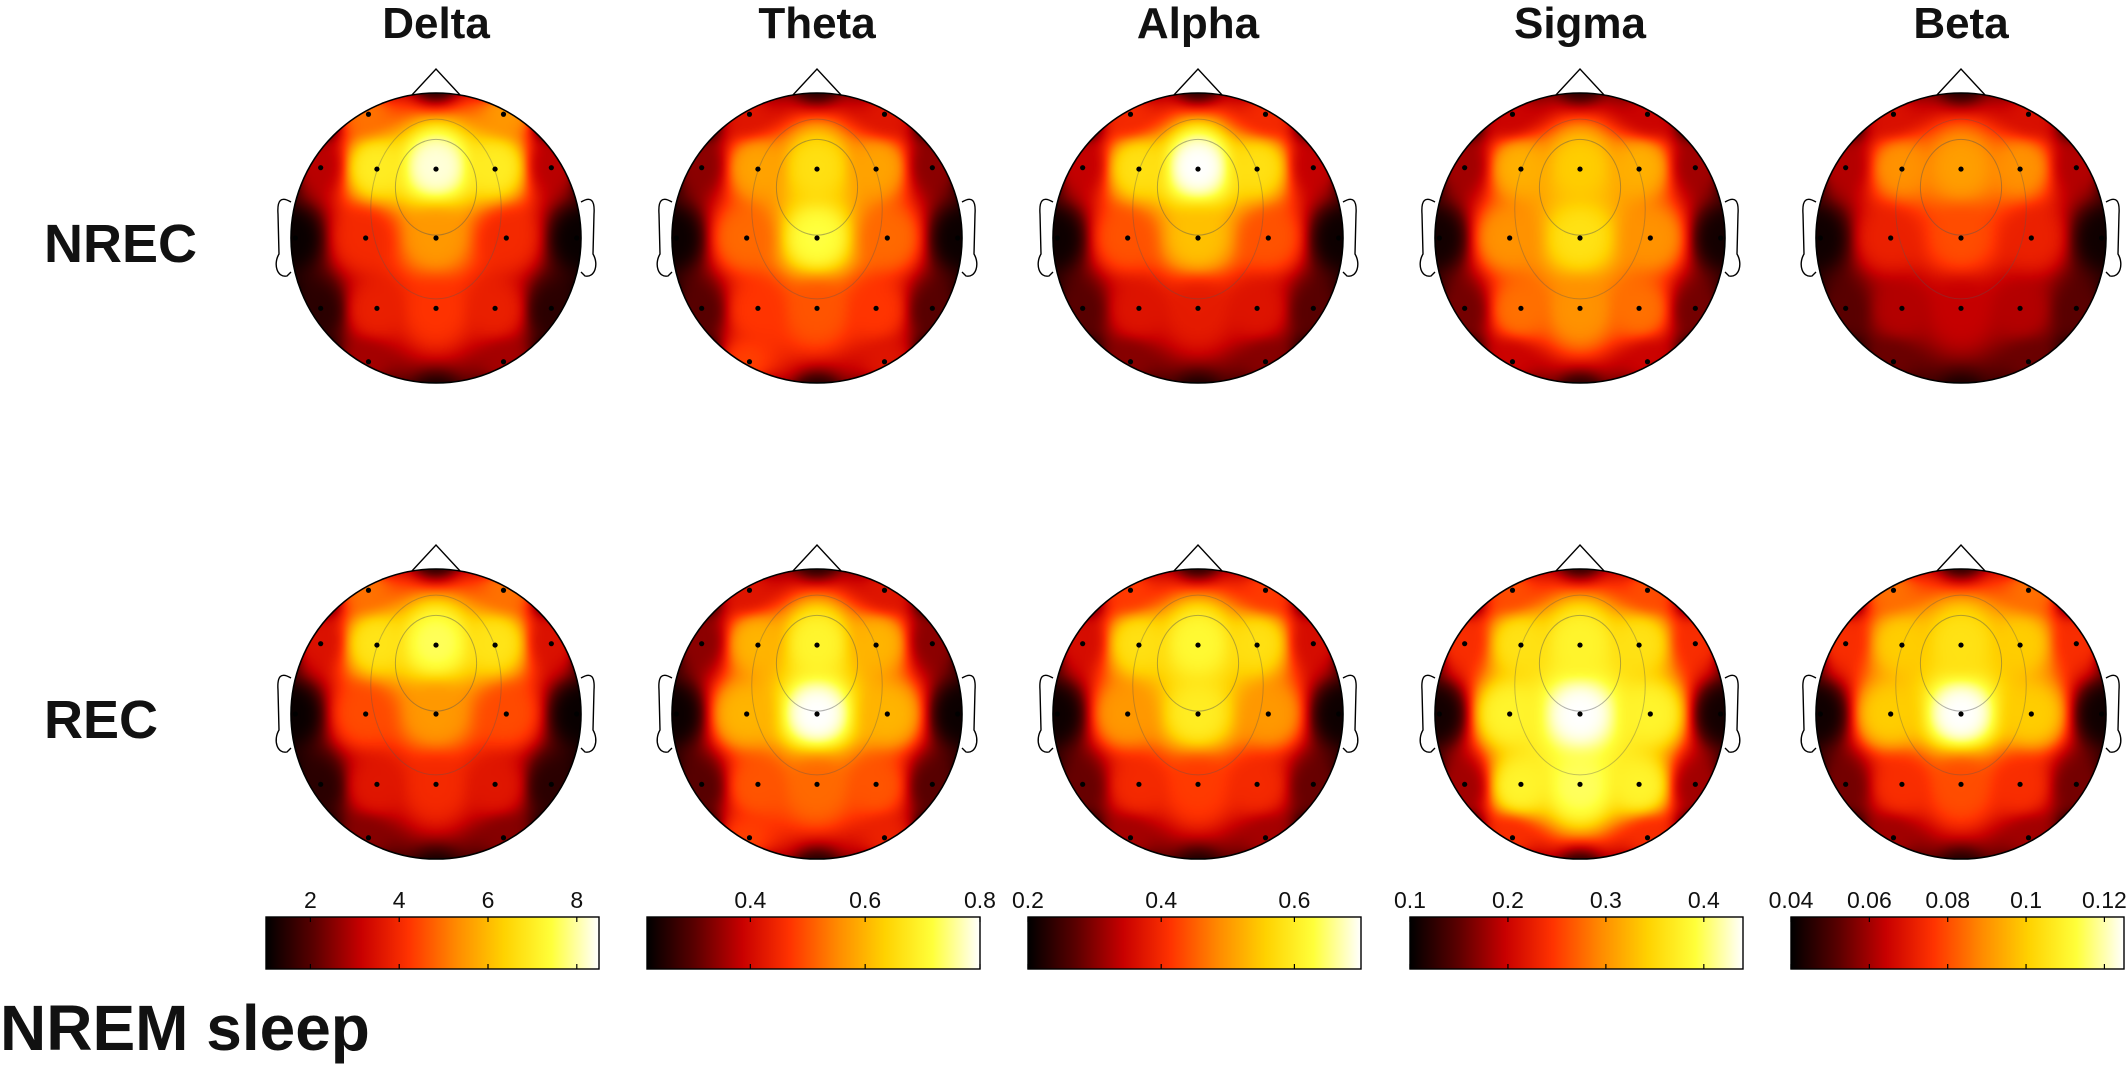 The width and height of the screenshot is (2128, 1067). Describe the element at coordinates (1198, 225) in the screenshot. I see `topo-map-nrec-alpha` at that location.